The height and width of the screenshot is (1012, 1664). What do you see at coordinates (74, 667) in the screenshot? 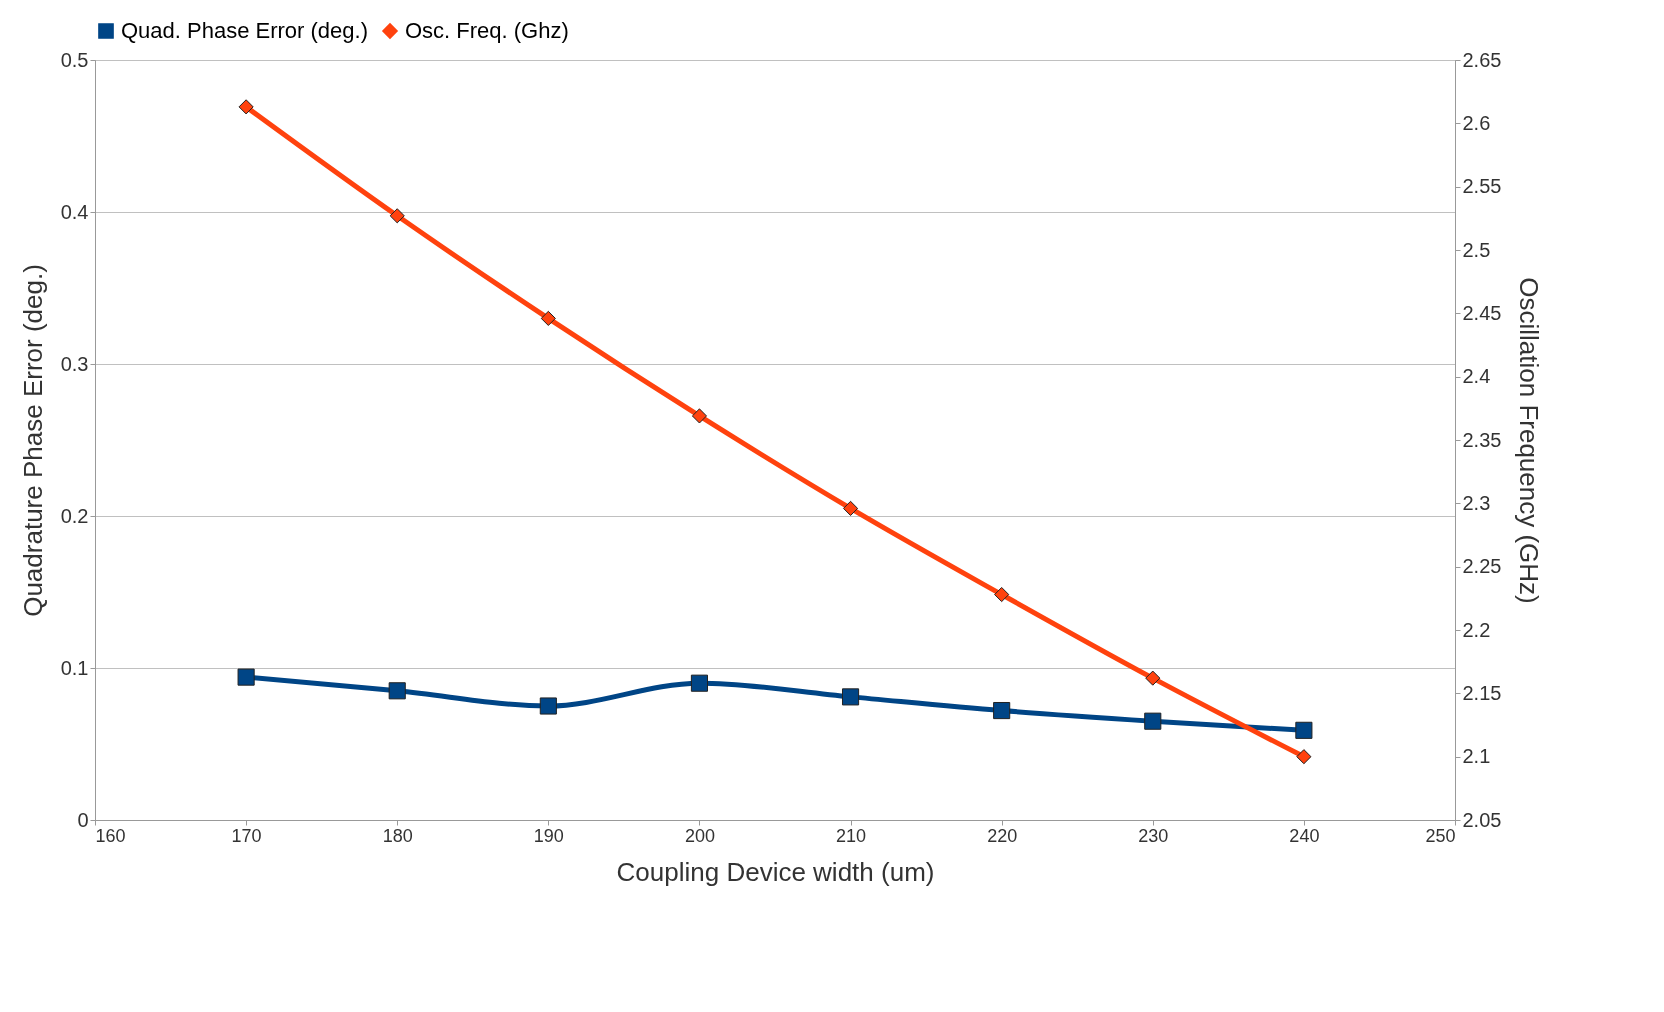
I see `y-tick-label: 0.1` at bounding box center [74, 667].